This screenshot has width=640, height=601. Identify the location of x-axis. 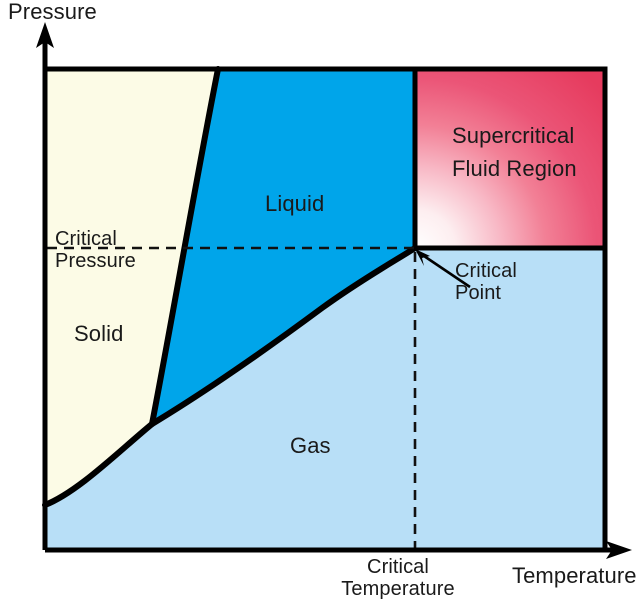
(338, 550).